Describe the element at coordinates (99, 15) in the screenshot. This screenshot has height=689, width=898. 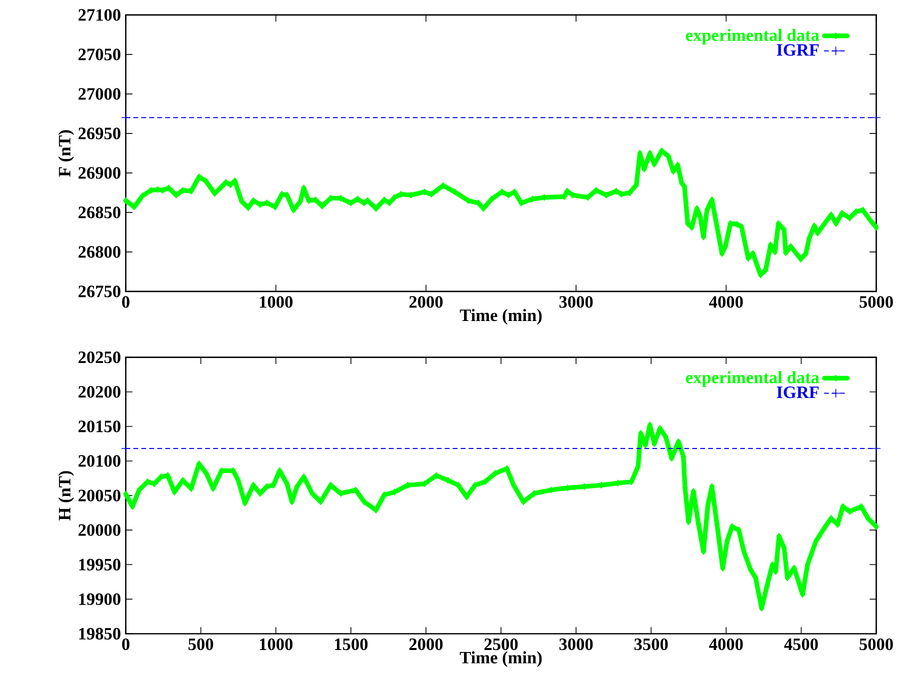
I see `y-tick-label: 27100` at that location.